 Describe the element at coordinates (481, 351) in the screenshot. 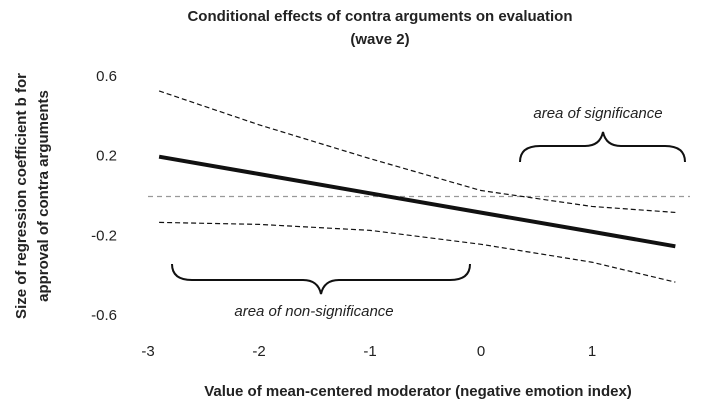

I see `x-tick-label: 0` at that location.